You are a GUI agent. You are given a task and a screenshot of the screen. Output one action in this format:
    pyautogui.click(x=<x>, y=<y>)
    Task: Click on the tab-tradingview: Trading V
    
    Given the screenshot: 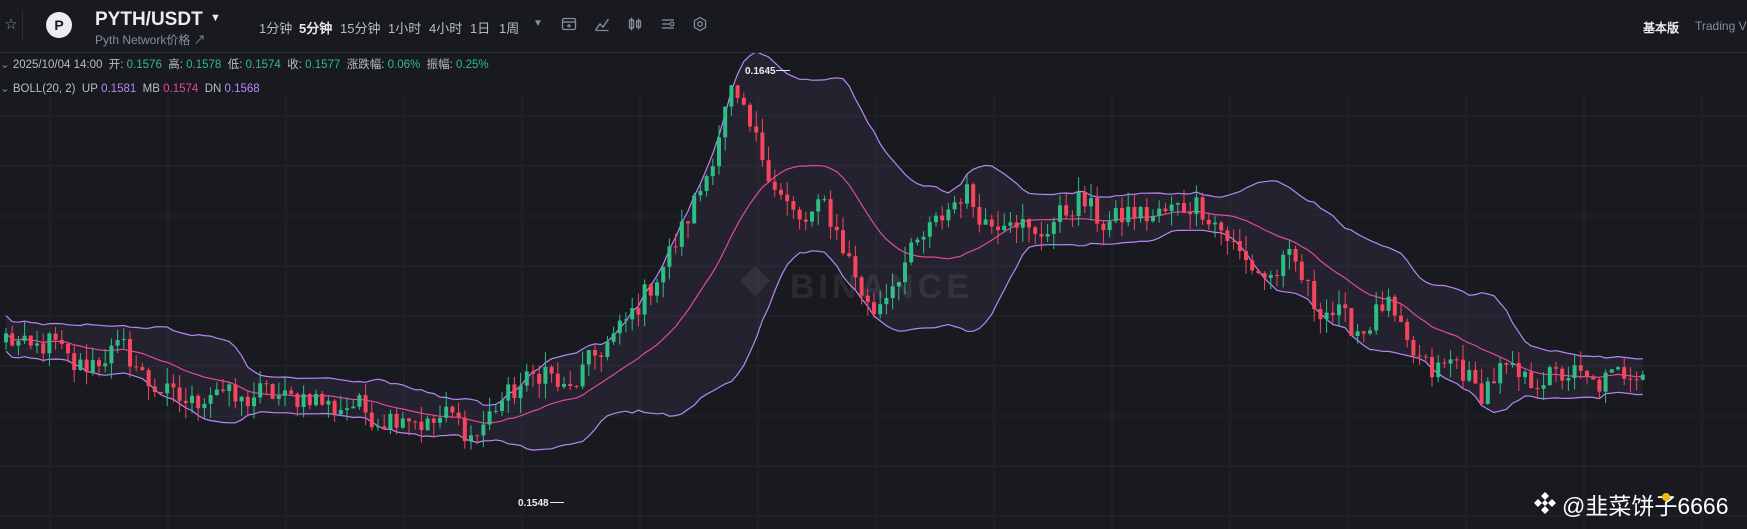 What is the action you would take?
    pyautogui.click(x=1721, y=26)
    